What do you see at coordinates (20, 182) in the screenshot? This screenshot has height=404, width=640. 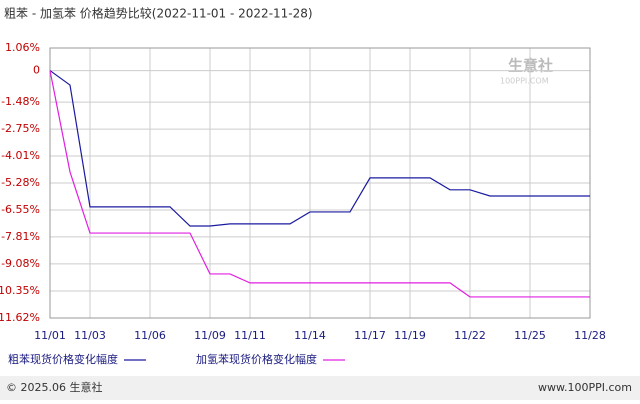 I see `y-tick-label: -5.28%` at bounding box center [20, 182].